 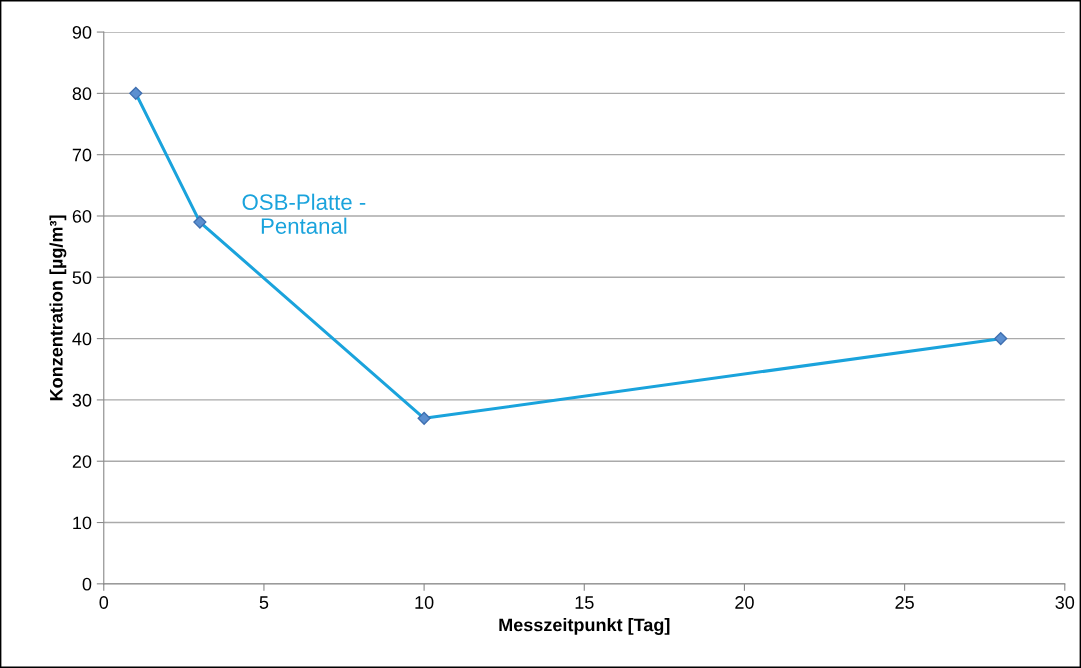 What do you see at coordinates (87, 584) in the screenshot?
I see `y-tick-label: 0` at bounding box center [87, 584].